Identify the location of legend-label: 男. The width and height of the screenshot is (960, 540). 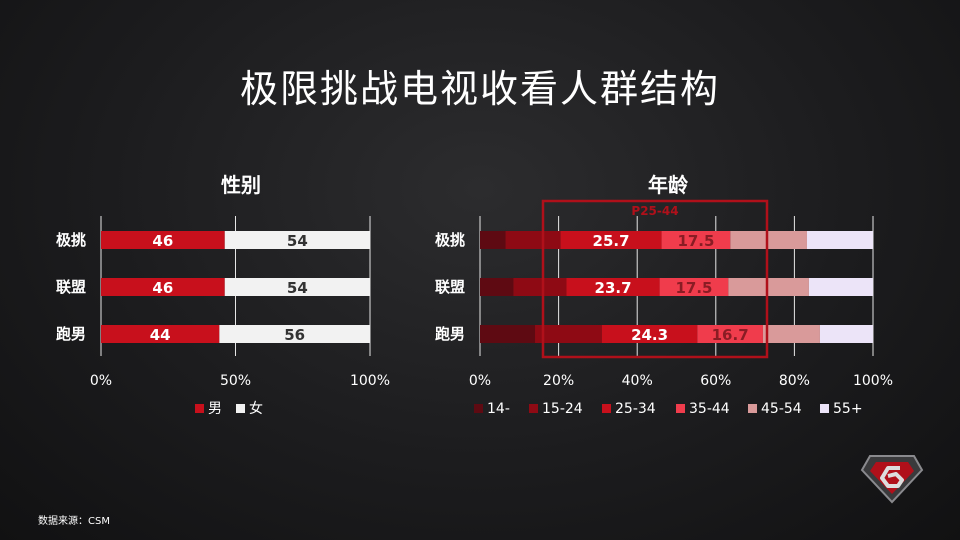
(215, 409).